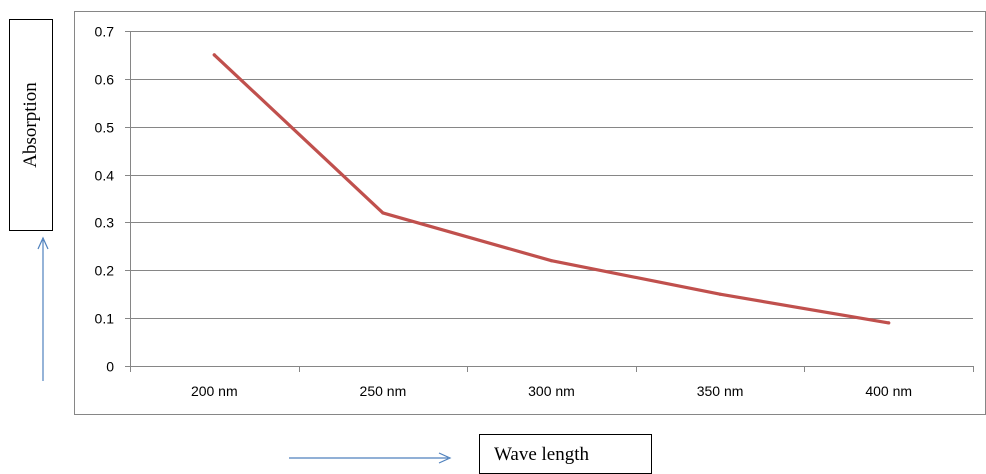  I want to click on y-axis-label-box: Absorption, so click(31, 125).